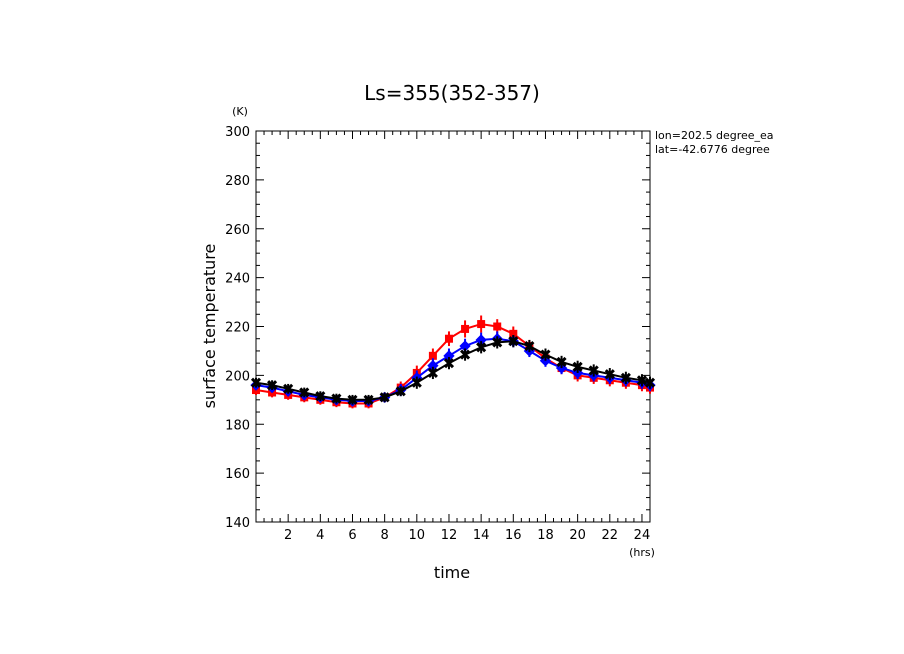  I want to click on y-tick-label: 140, so click(237, 523).